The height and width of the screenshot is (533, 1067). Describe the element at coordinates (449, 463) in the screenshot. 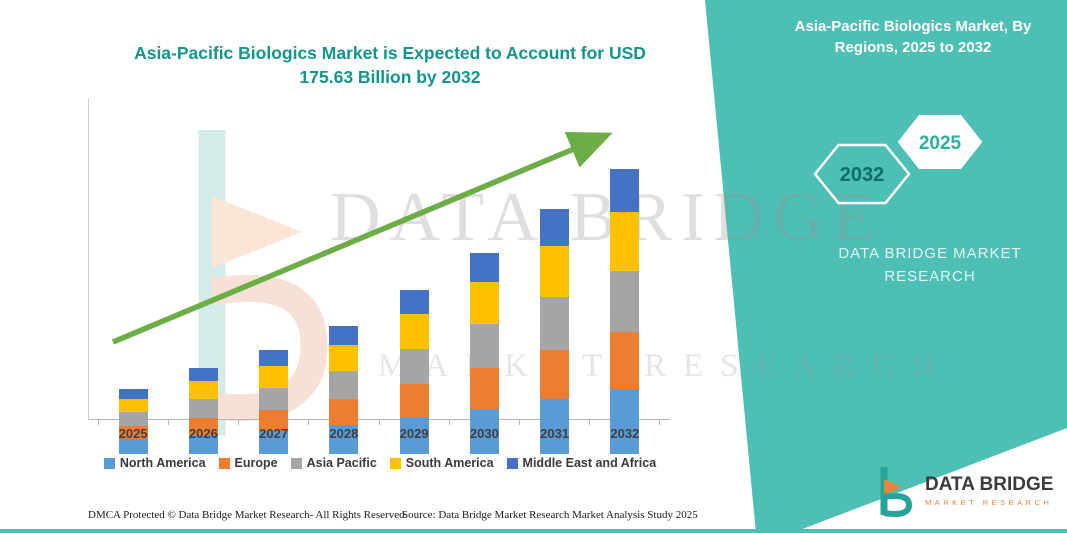

I see `legend-label: South America` at that location.